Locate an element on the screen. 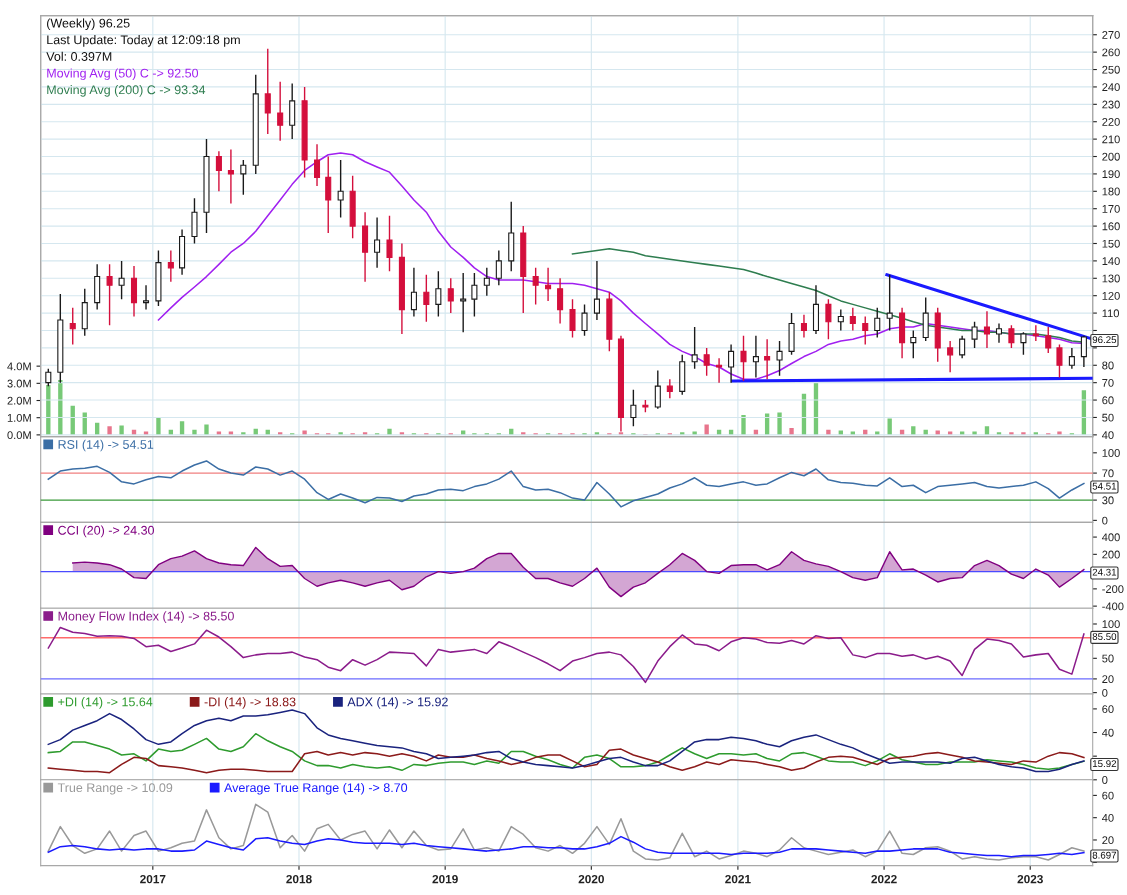  y2-tick-label: 2.0M is located at coordinates (19, 400).